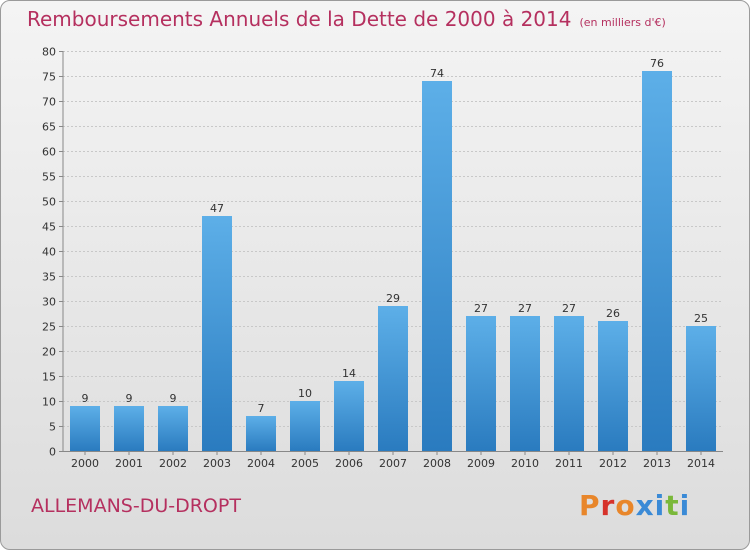 This screenshot has height=550, width=750. I want to click on bar-2007, so click(393, 378).